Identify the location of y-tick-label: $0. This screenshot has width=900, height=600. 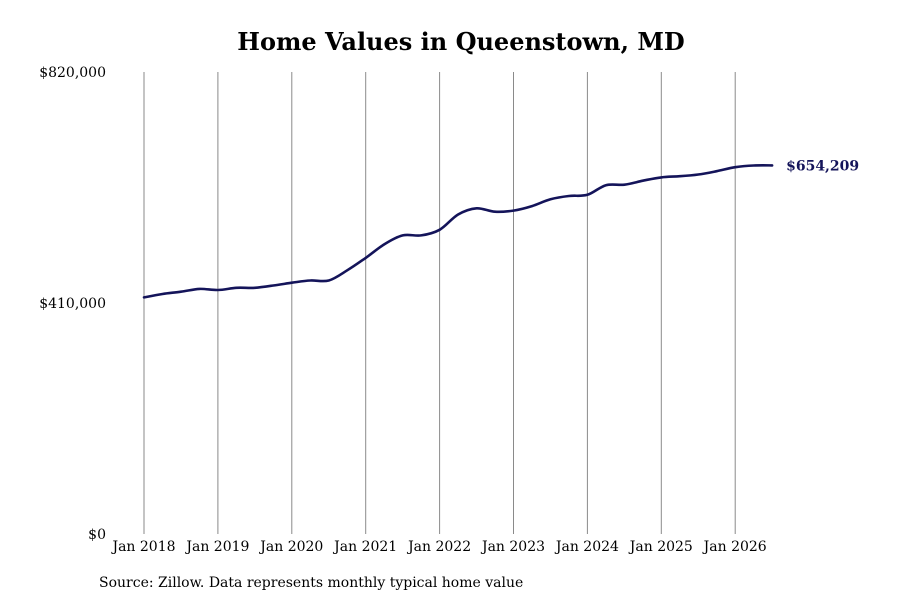
(97, 535).